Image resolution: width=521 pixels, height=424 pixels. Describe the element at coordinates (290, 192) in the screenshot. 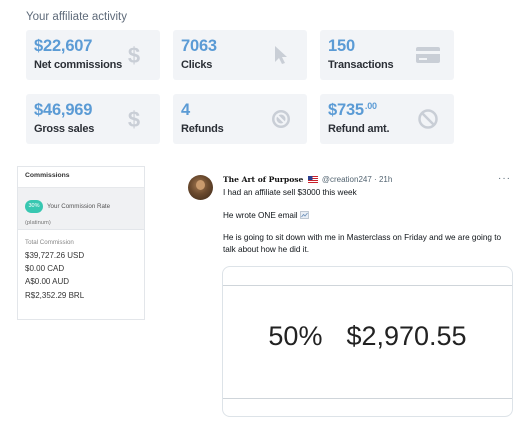

I see `tweet-line: I had an affiliate sell $3000 this week` at that location.